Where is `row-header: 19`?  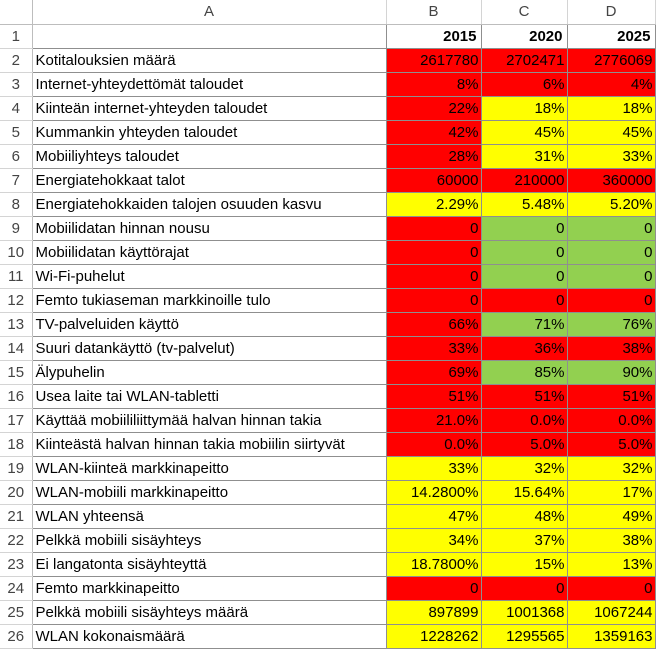 row-header: 19 is located at coordinates (16, 468).